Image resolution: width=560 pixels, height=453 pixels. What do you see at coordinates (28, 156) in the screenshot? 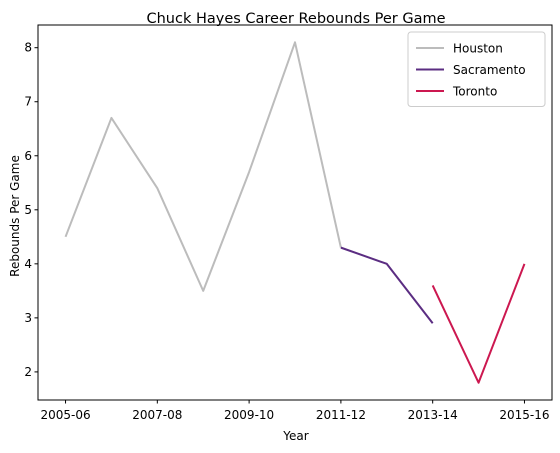
I see `y-tick-label: 6` at bounding box center [28, 156].